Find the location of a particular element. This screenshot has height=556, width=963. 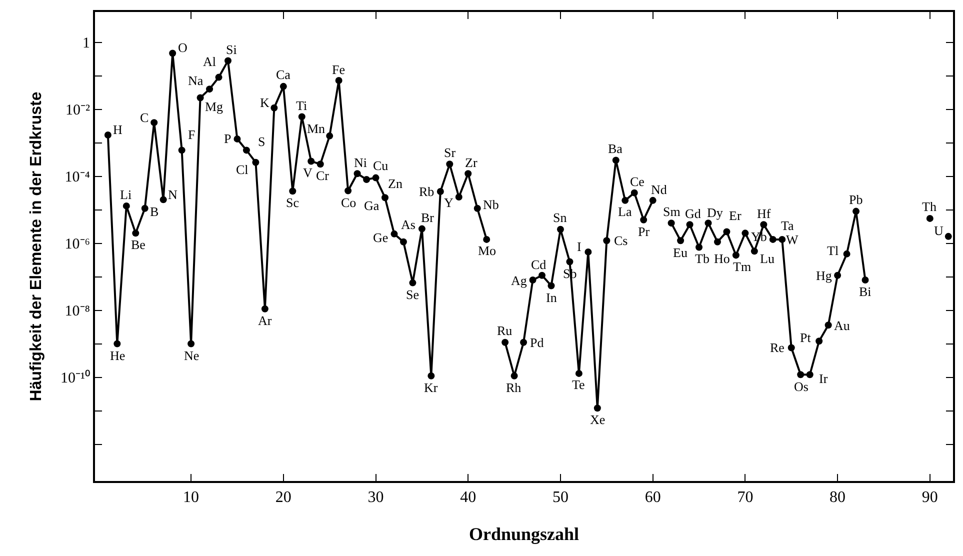

y-axis-title: Häufigkeit der Elemente in der Erdkruste is located at coordinates (36, 247).